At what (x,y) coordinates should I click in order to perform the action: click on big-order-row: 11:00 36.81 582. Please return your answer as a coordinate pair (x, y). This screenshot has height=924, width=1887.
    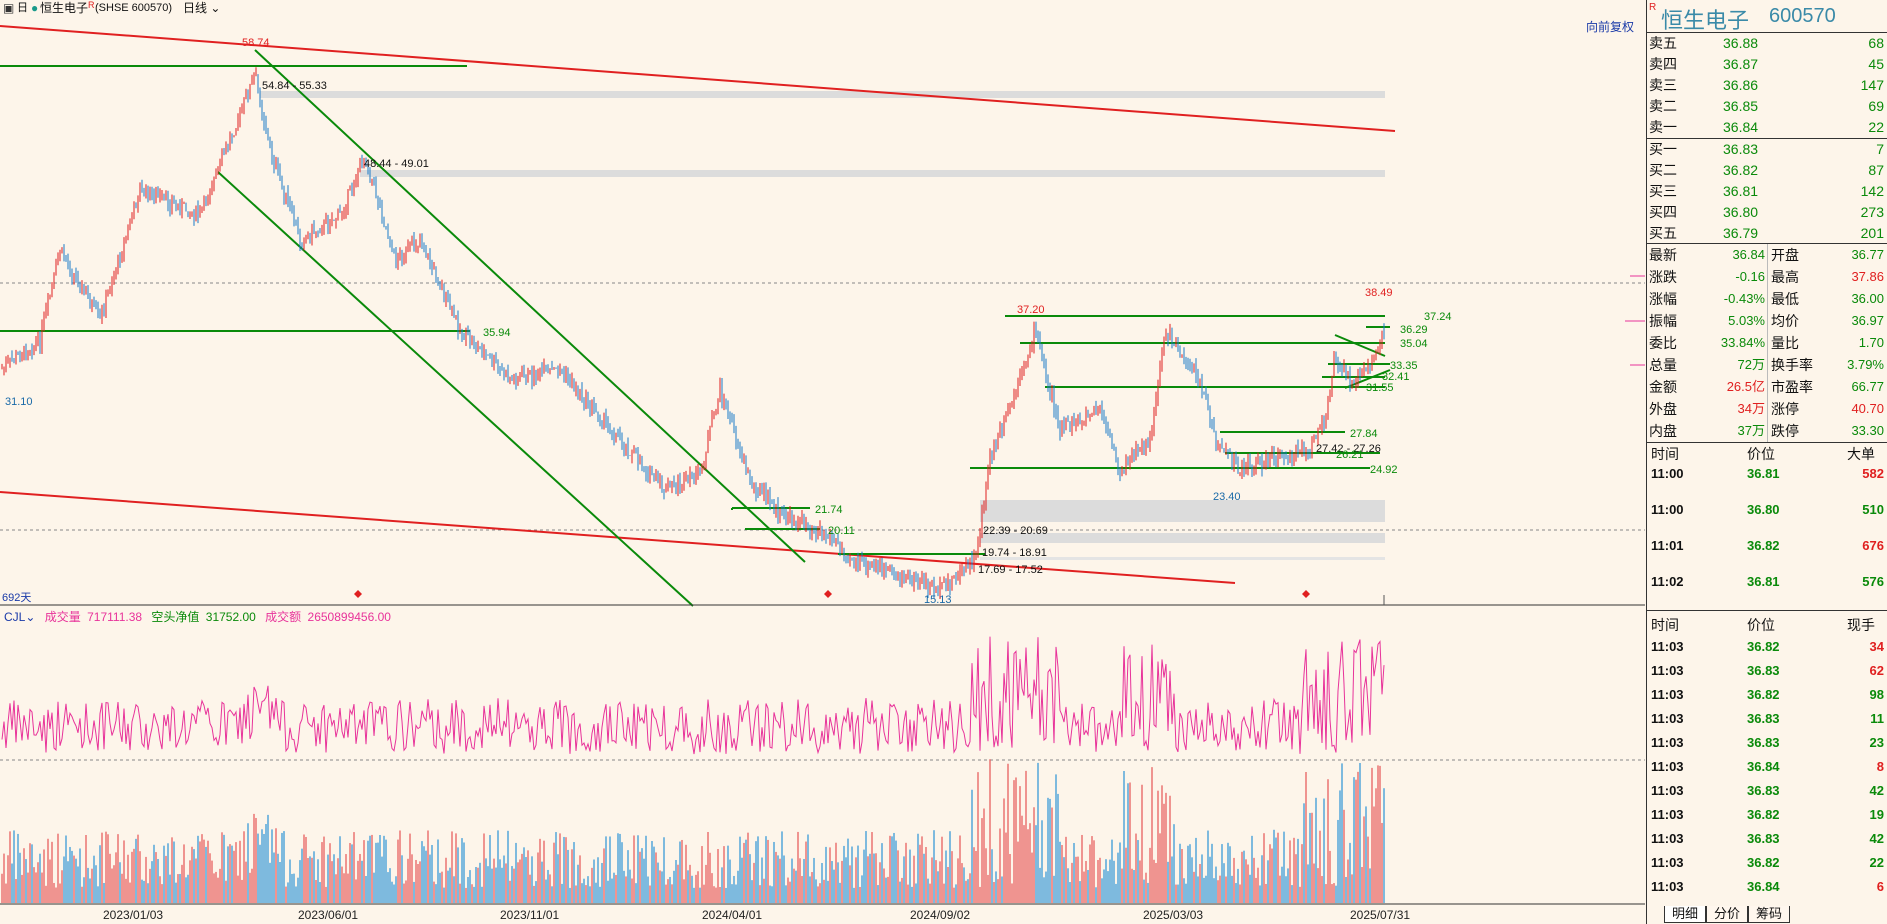
    Looking at the image, I should click on (1767, 474).